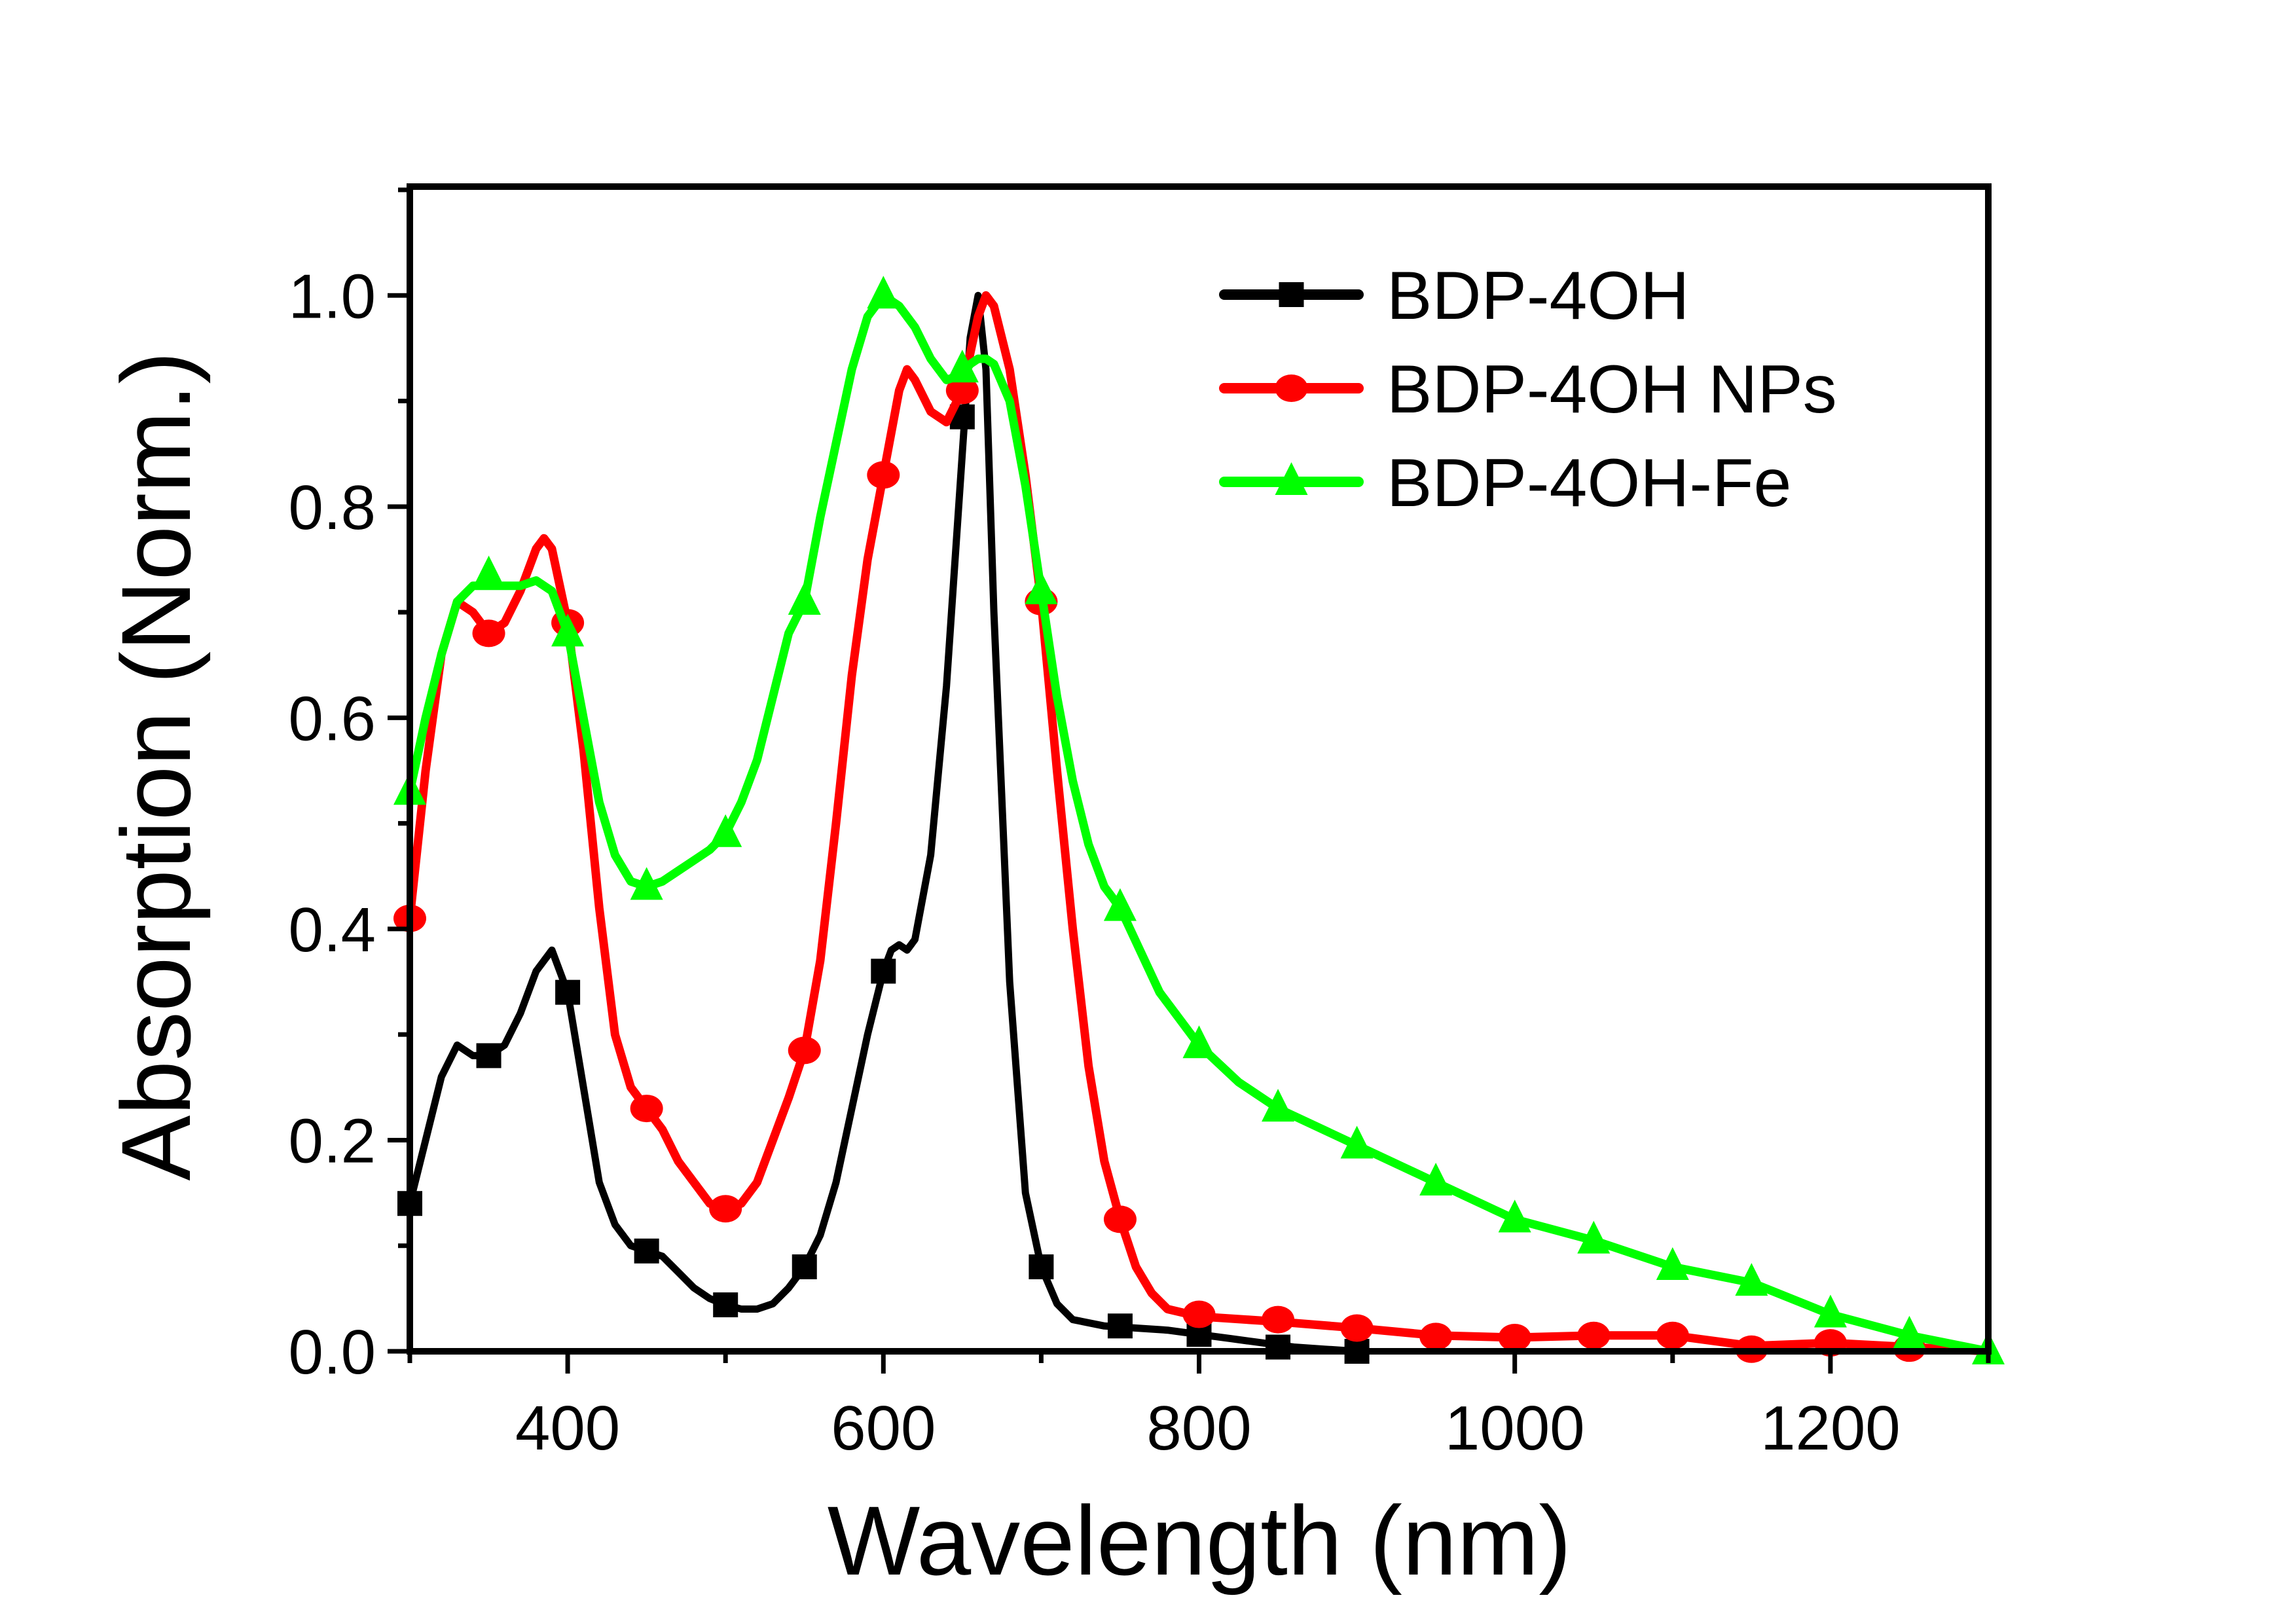 Image resolution: width=2296 pixels, height=1623 pixels. I want to click on legend-label: BDP-4OH NPs, so click(1612, 390).